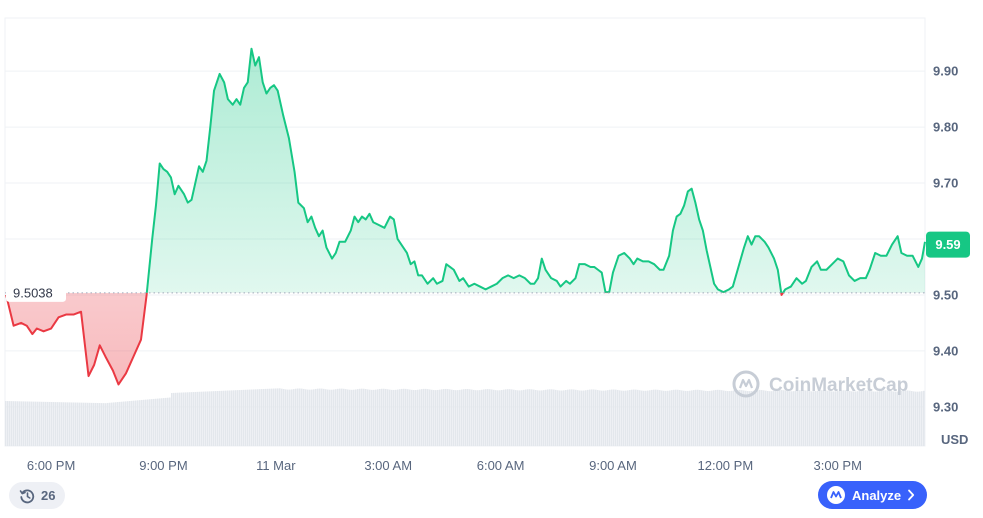 The image size is (983, 518). I want to click on reference-price-text: 9.5038, so click(33, 292).